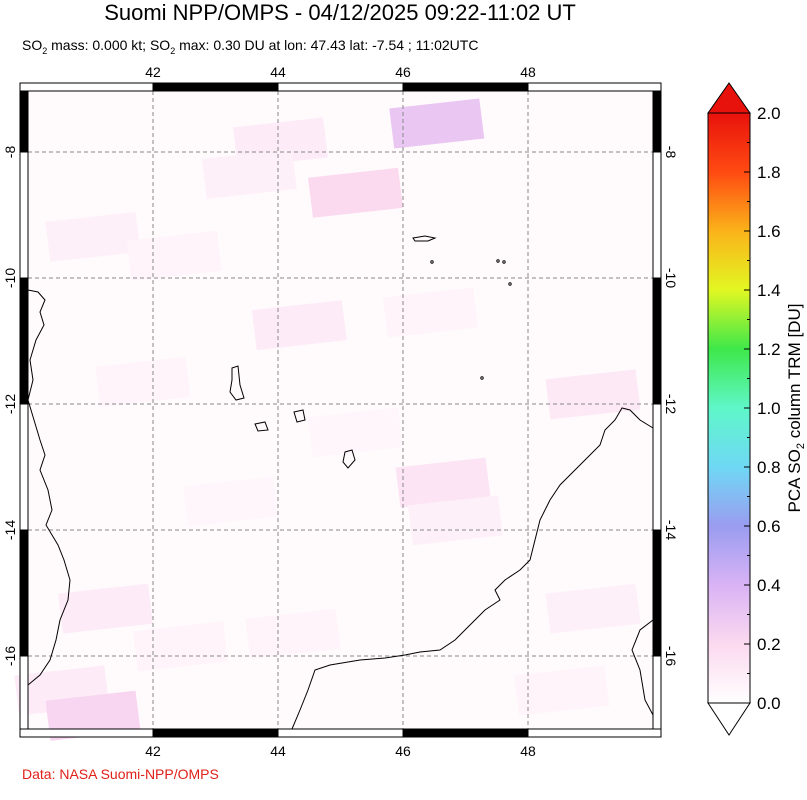  What do you see at coordinates (120, 774) in the screenshot?
I see `data-credit: Data: NASA Suomi-NPP/OMPS` at bounding box center [120, 774].